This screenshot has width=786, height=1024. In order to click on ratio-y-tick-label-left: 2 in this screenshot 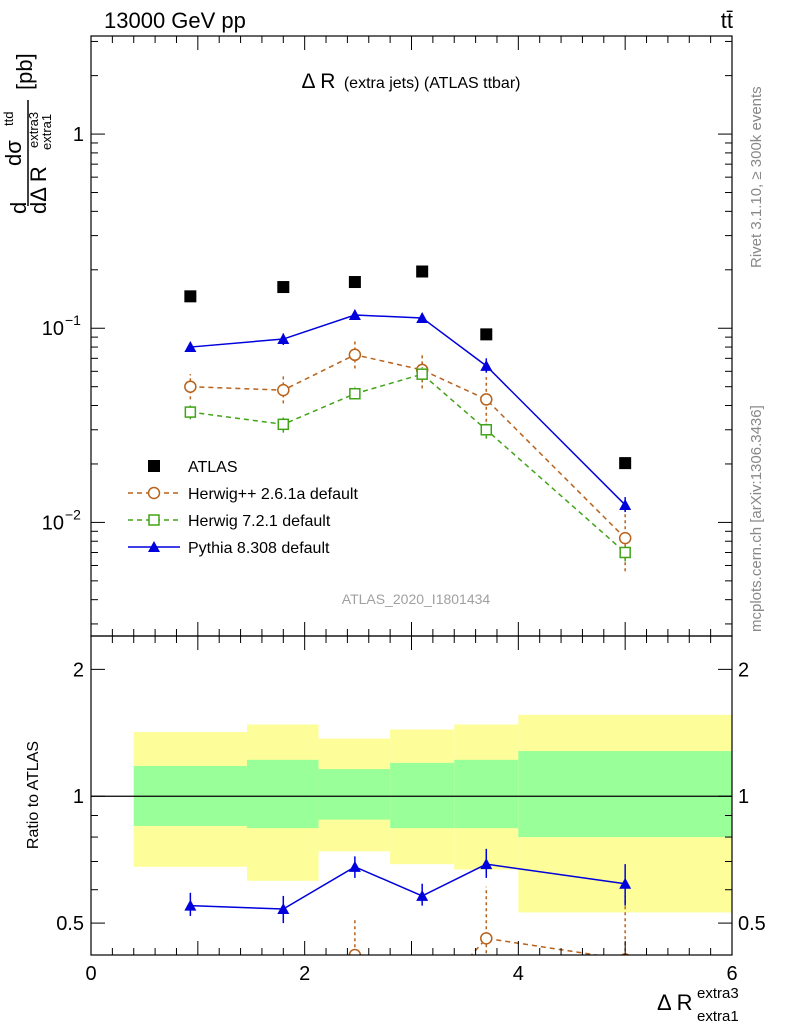, I will do `click(78, 670)`.